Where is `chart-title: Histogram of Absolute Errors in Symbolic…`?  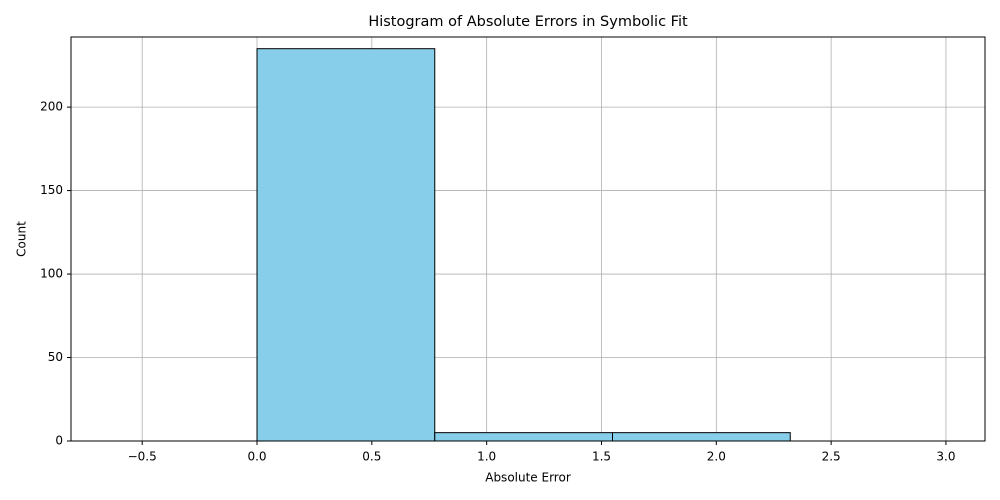
chart-title: Histogram of Absolute Errors in Symbolic… is located at coordinates (528, 22).